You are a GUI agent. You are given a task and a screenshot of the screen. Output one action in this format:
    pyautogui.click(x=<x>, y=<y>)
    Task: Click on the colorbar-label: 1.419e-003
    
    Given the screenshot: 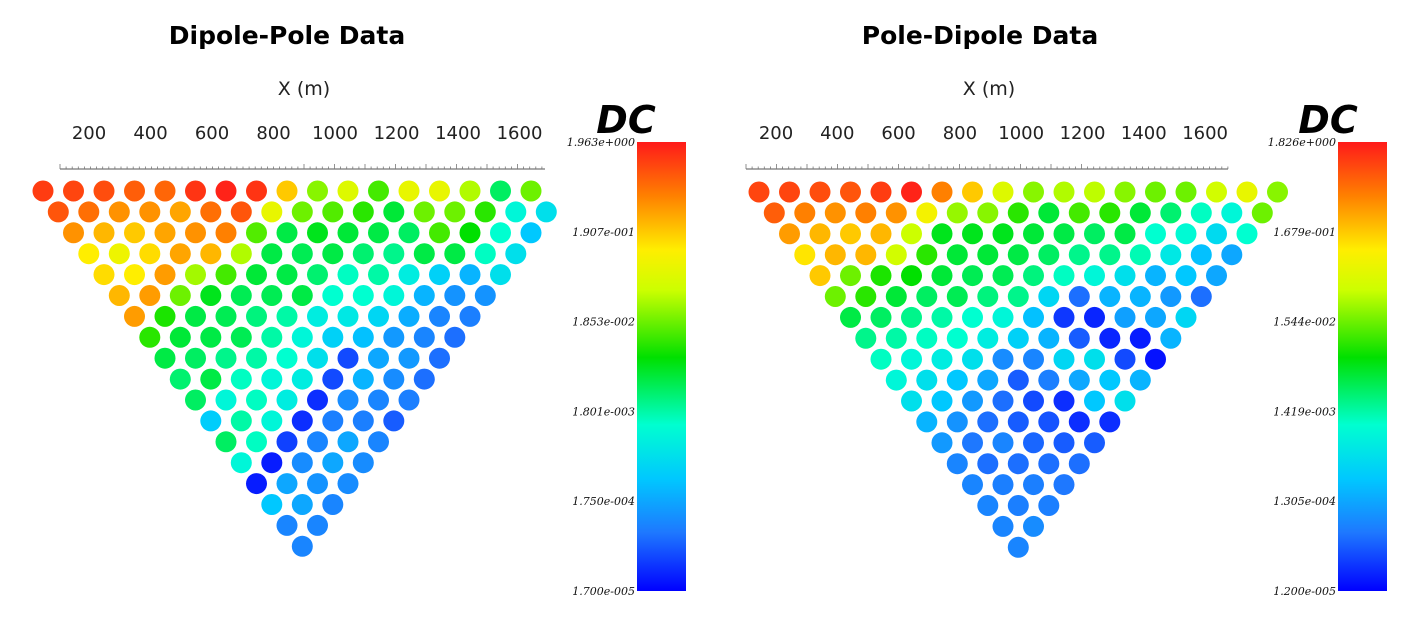 What is the action you would take?
    pyautogui.click(x=1304, y=411)
    